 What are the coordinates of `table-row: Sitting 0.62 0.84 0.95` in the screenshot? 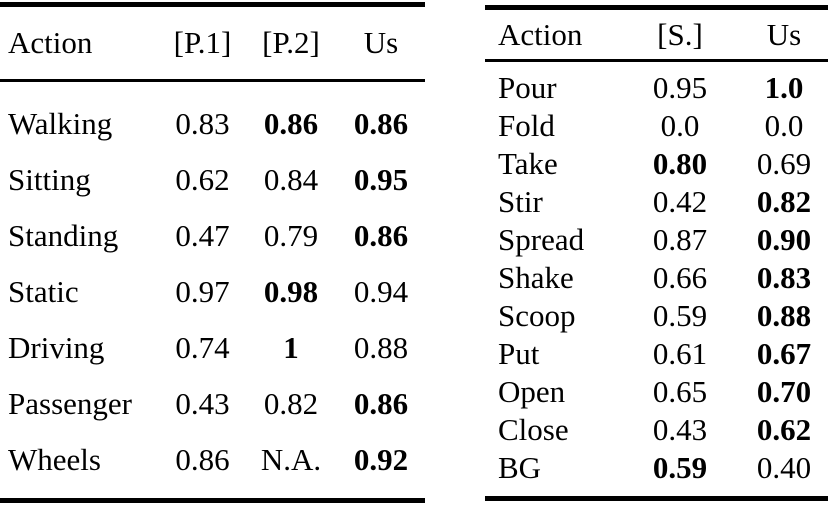 It's located at (212, 180).